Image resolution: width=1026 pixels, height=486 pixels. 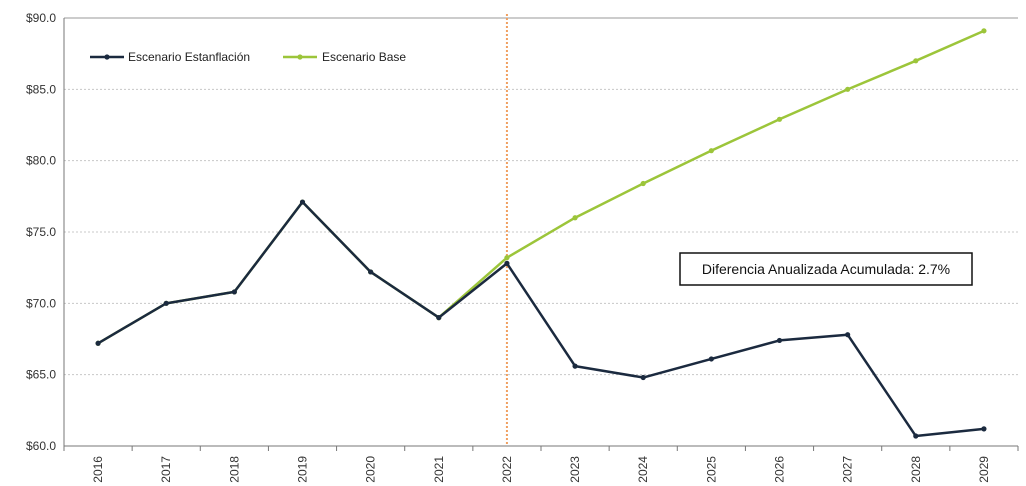 What do you see at coordinates (439, 469) in the screenshot?
I see `x-tick-label: 2021` at bounding box center [439, 469].